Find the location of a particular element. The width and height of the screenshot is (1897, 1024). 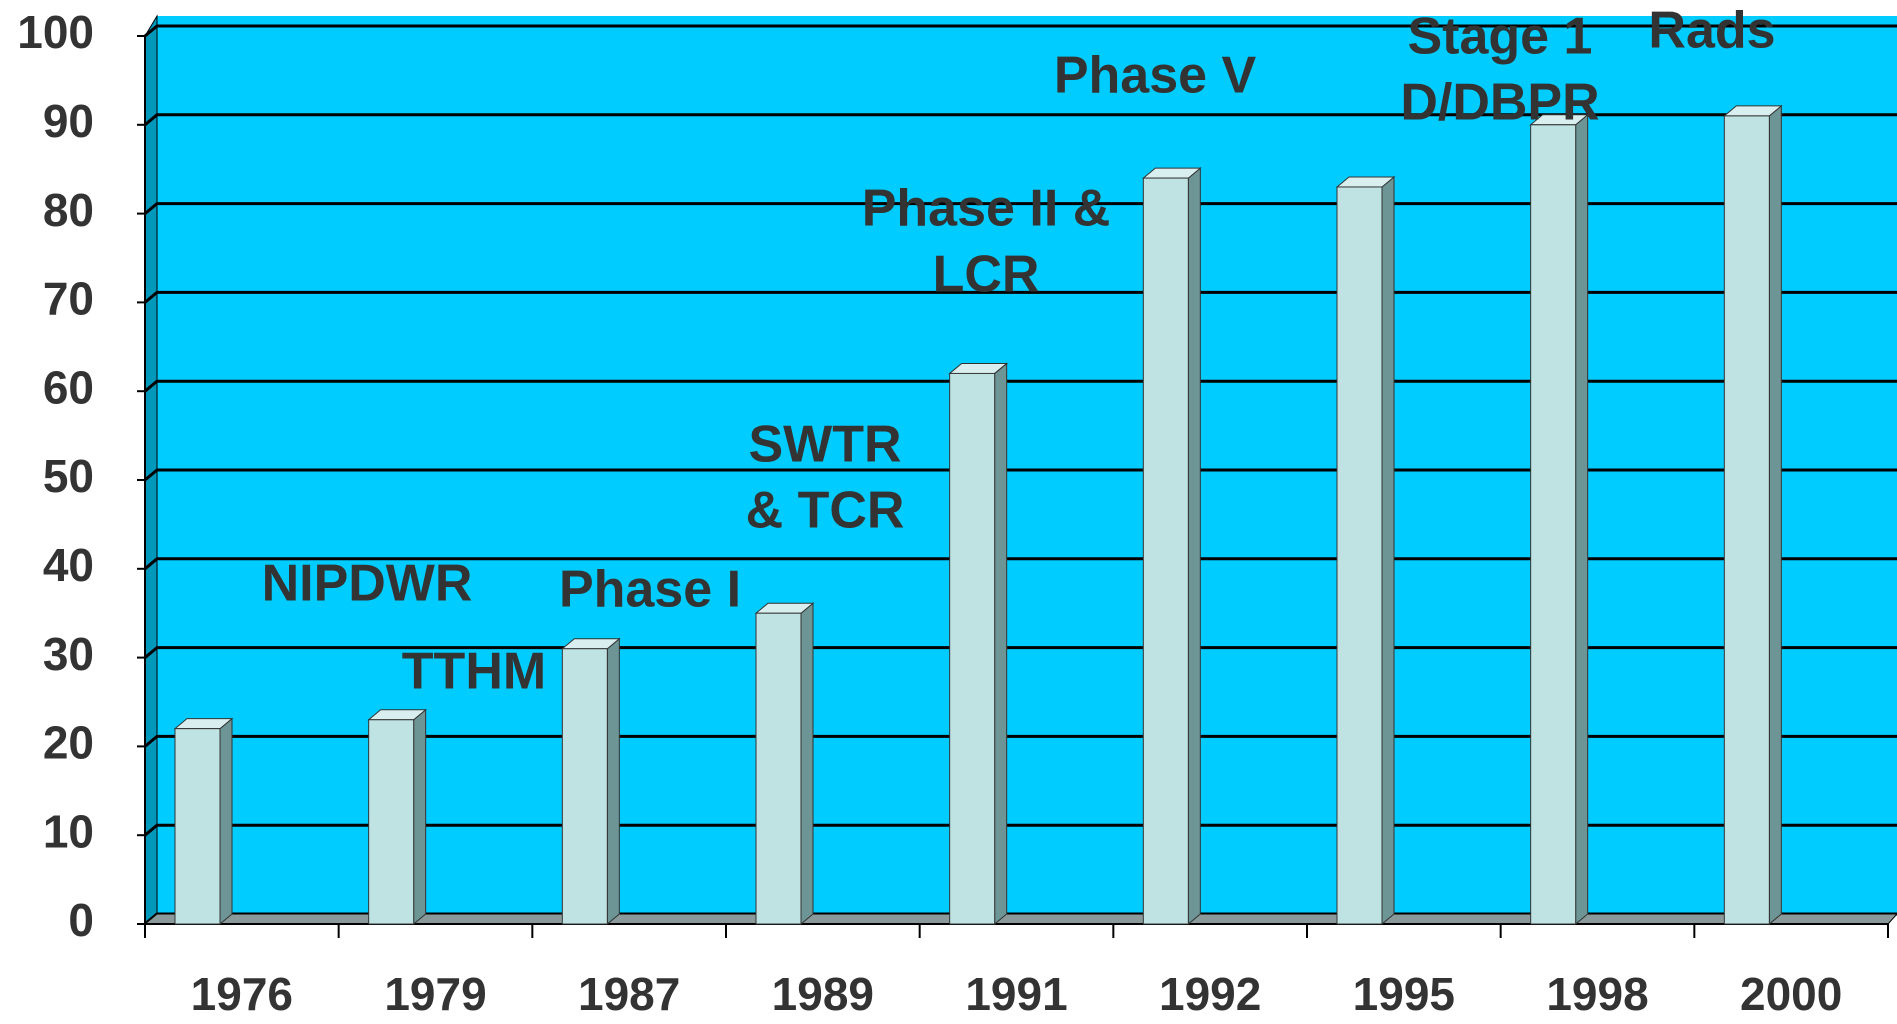

annotation: & TCR is located at coordinates (825, 511).